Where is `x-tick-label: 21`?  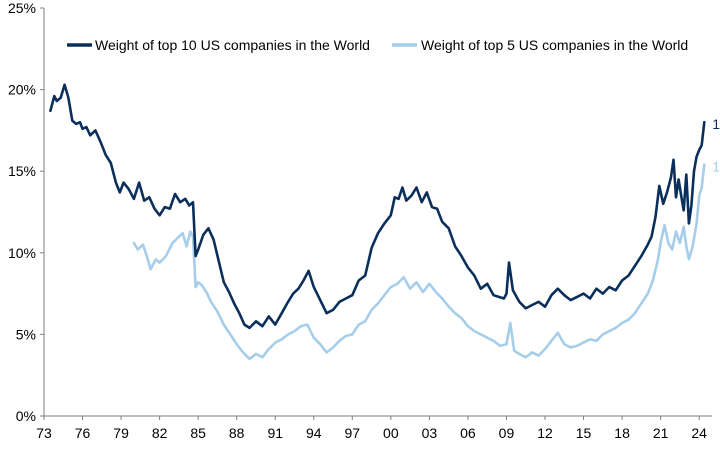 x-tick-label: 21 is located at coordinates (661, 433).